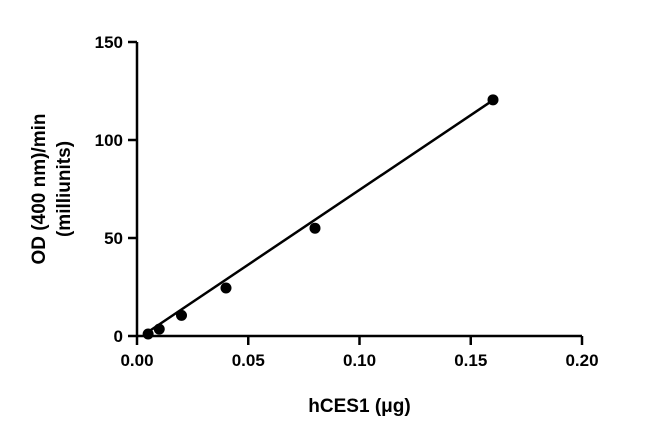 The height and width of the screenshot is (440, 650). I want to click on y-axis-title-line-1: OD (400 nm)/min, so click(39, 189).